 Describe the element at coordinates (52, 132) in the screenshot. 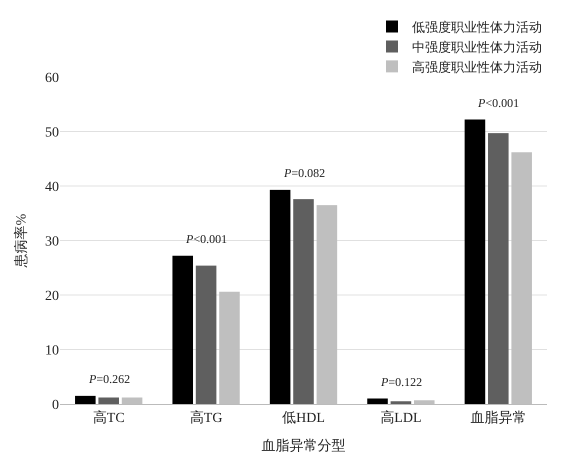

I see `y-tick-label: 50` at that location.